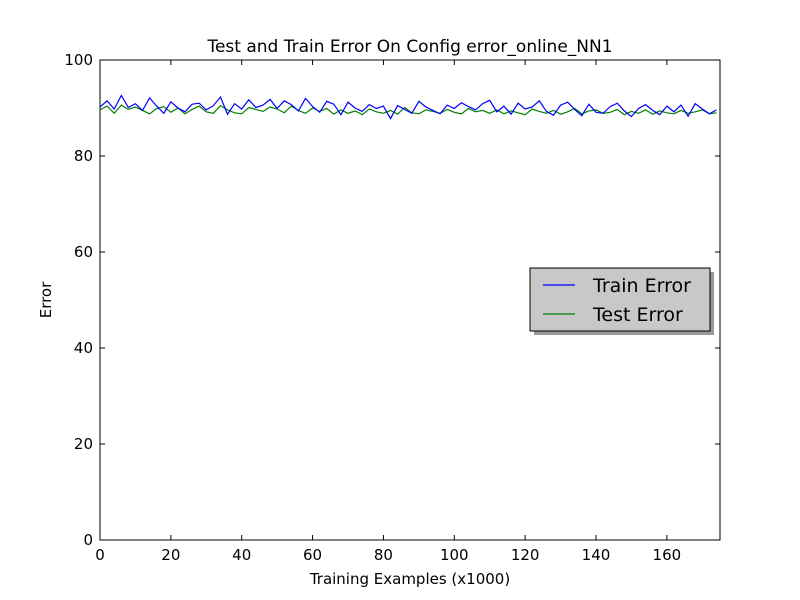  What do you see at coordinates (312, 555) in the screenshot?
I see `x-tick-label: 60` at bounding box center [312, 555].